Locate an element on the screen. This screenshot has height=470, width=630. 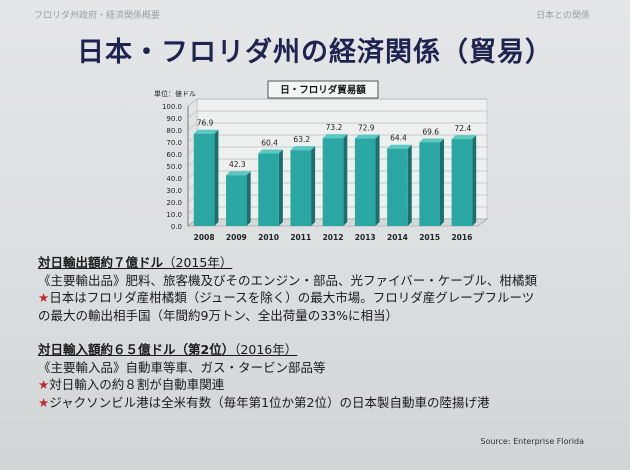
import-line-3-text: ジャクソンビル港は全米有数（毎年第1位か第2位）の日本製自動車の陸揚げ港 is located at coordinates (269, 402).